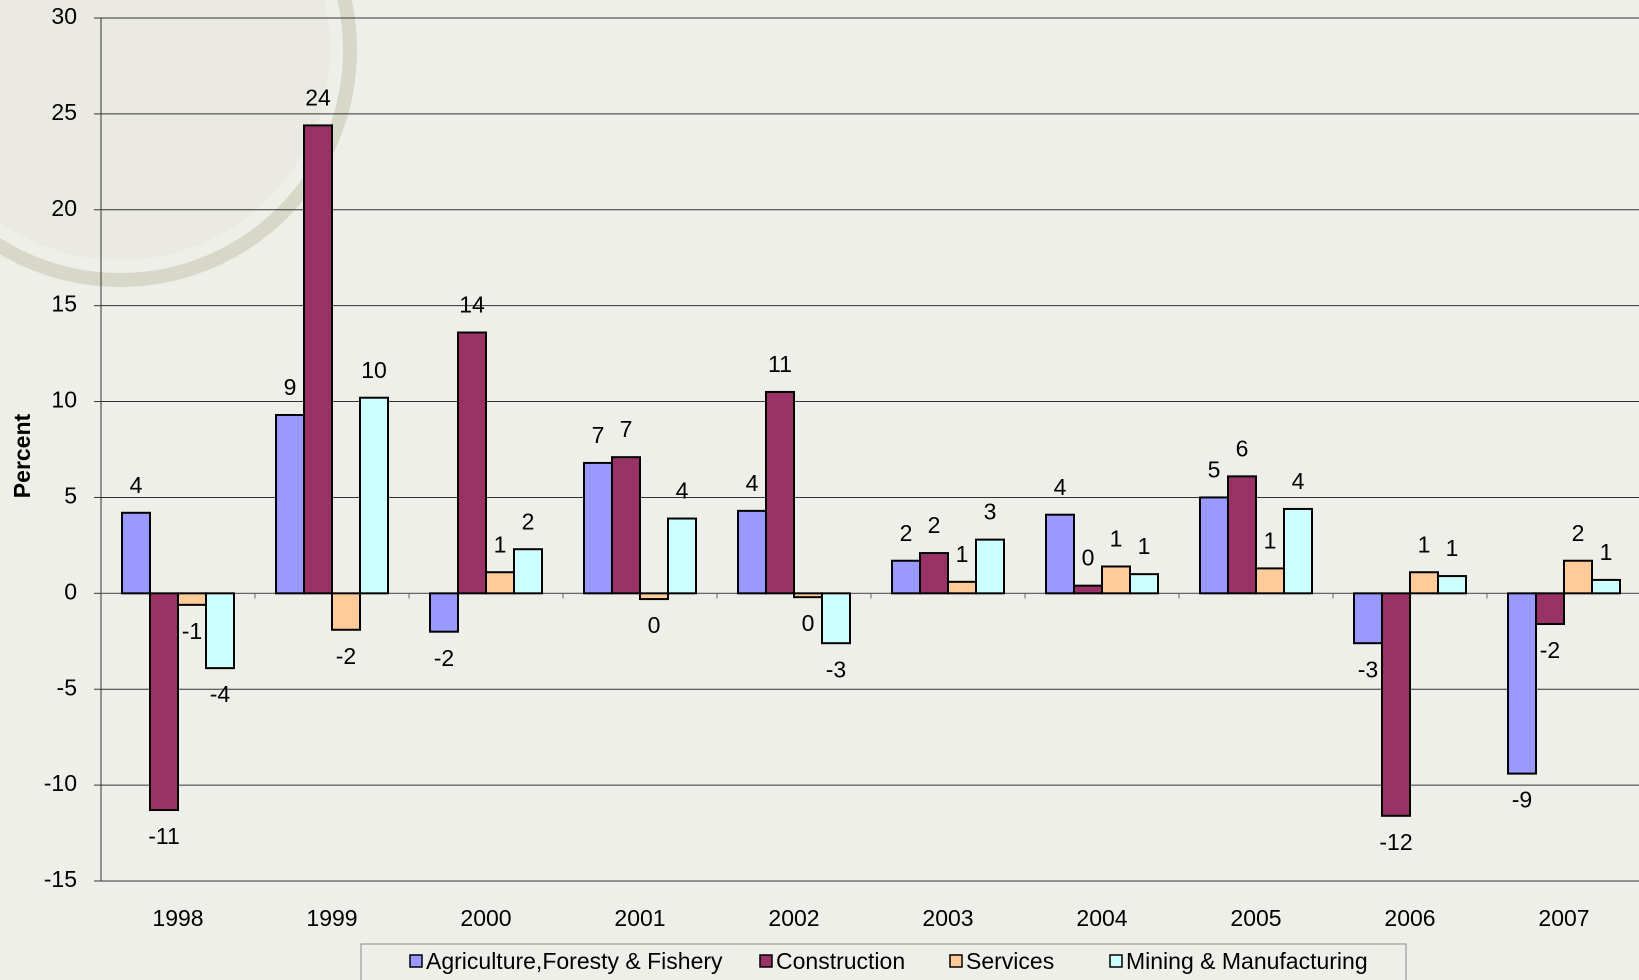  I want to click on value-label: -4, so click(220, 694).